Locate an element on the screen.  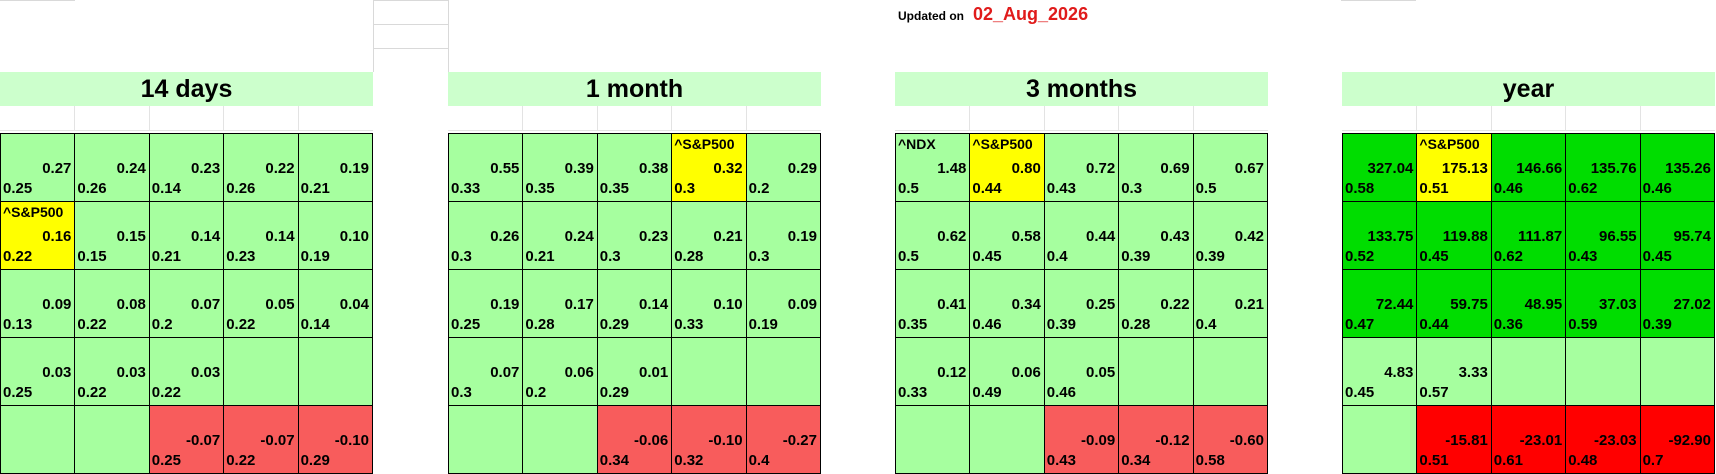
heatmap-cell: ^S&P500 175.13 0.51 is located at coordinates (1454, 168).